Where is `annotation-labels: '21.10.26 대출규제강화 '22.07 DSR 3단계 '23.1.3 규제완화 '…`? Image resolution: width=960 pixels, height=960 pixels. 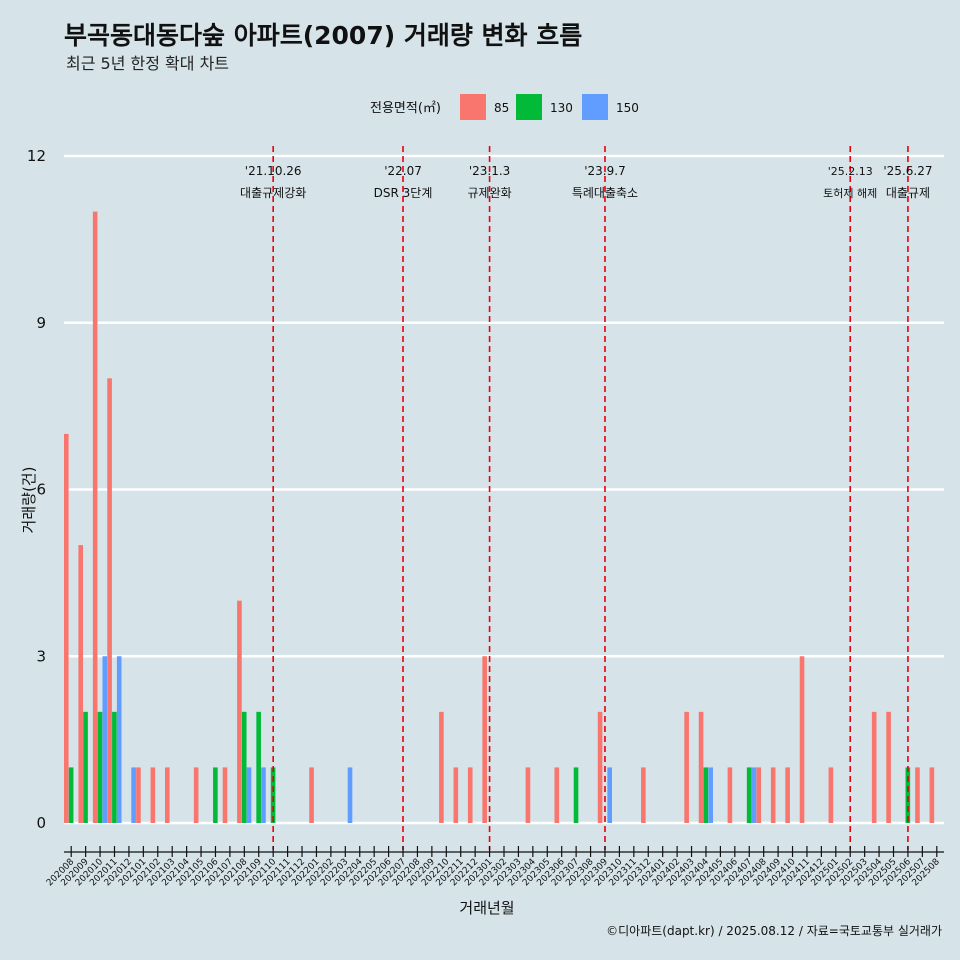
annotation-labels: '21.10.26 대출규제강화 '22.07 DSR 3단계 '23.1.3 규제완화 '… is located at coordinates (586, 182).